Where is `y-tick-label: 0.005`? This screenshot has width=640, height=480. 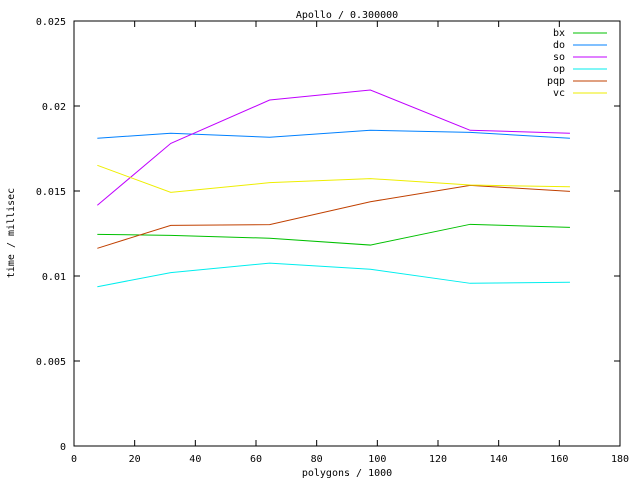 y-tick-label: 0.005 is located at coordinates (51, 362).